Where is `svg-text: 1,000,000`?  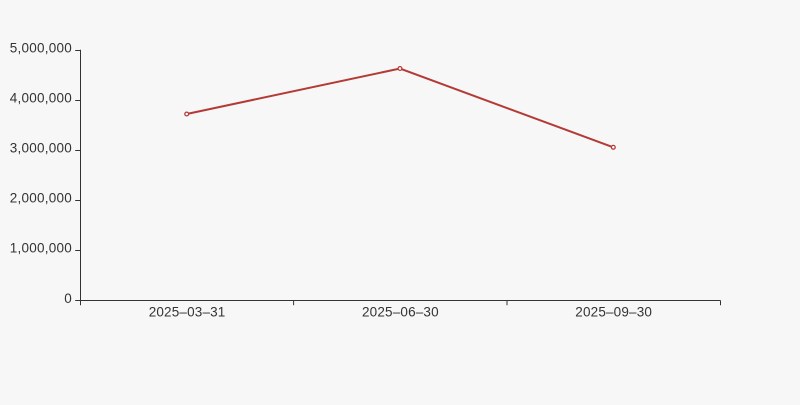
svg-text: 1,000,000 is located at coordinates (41, 248).